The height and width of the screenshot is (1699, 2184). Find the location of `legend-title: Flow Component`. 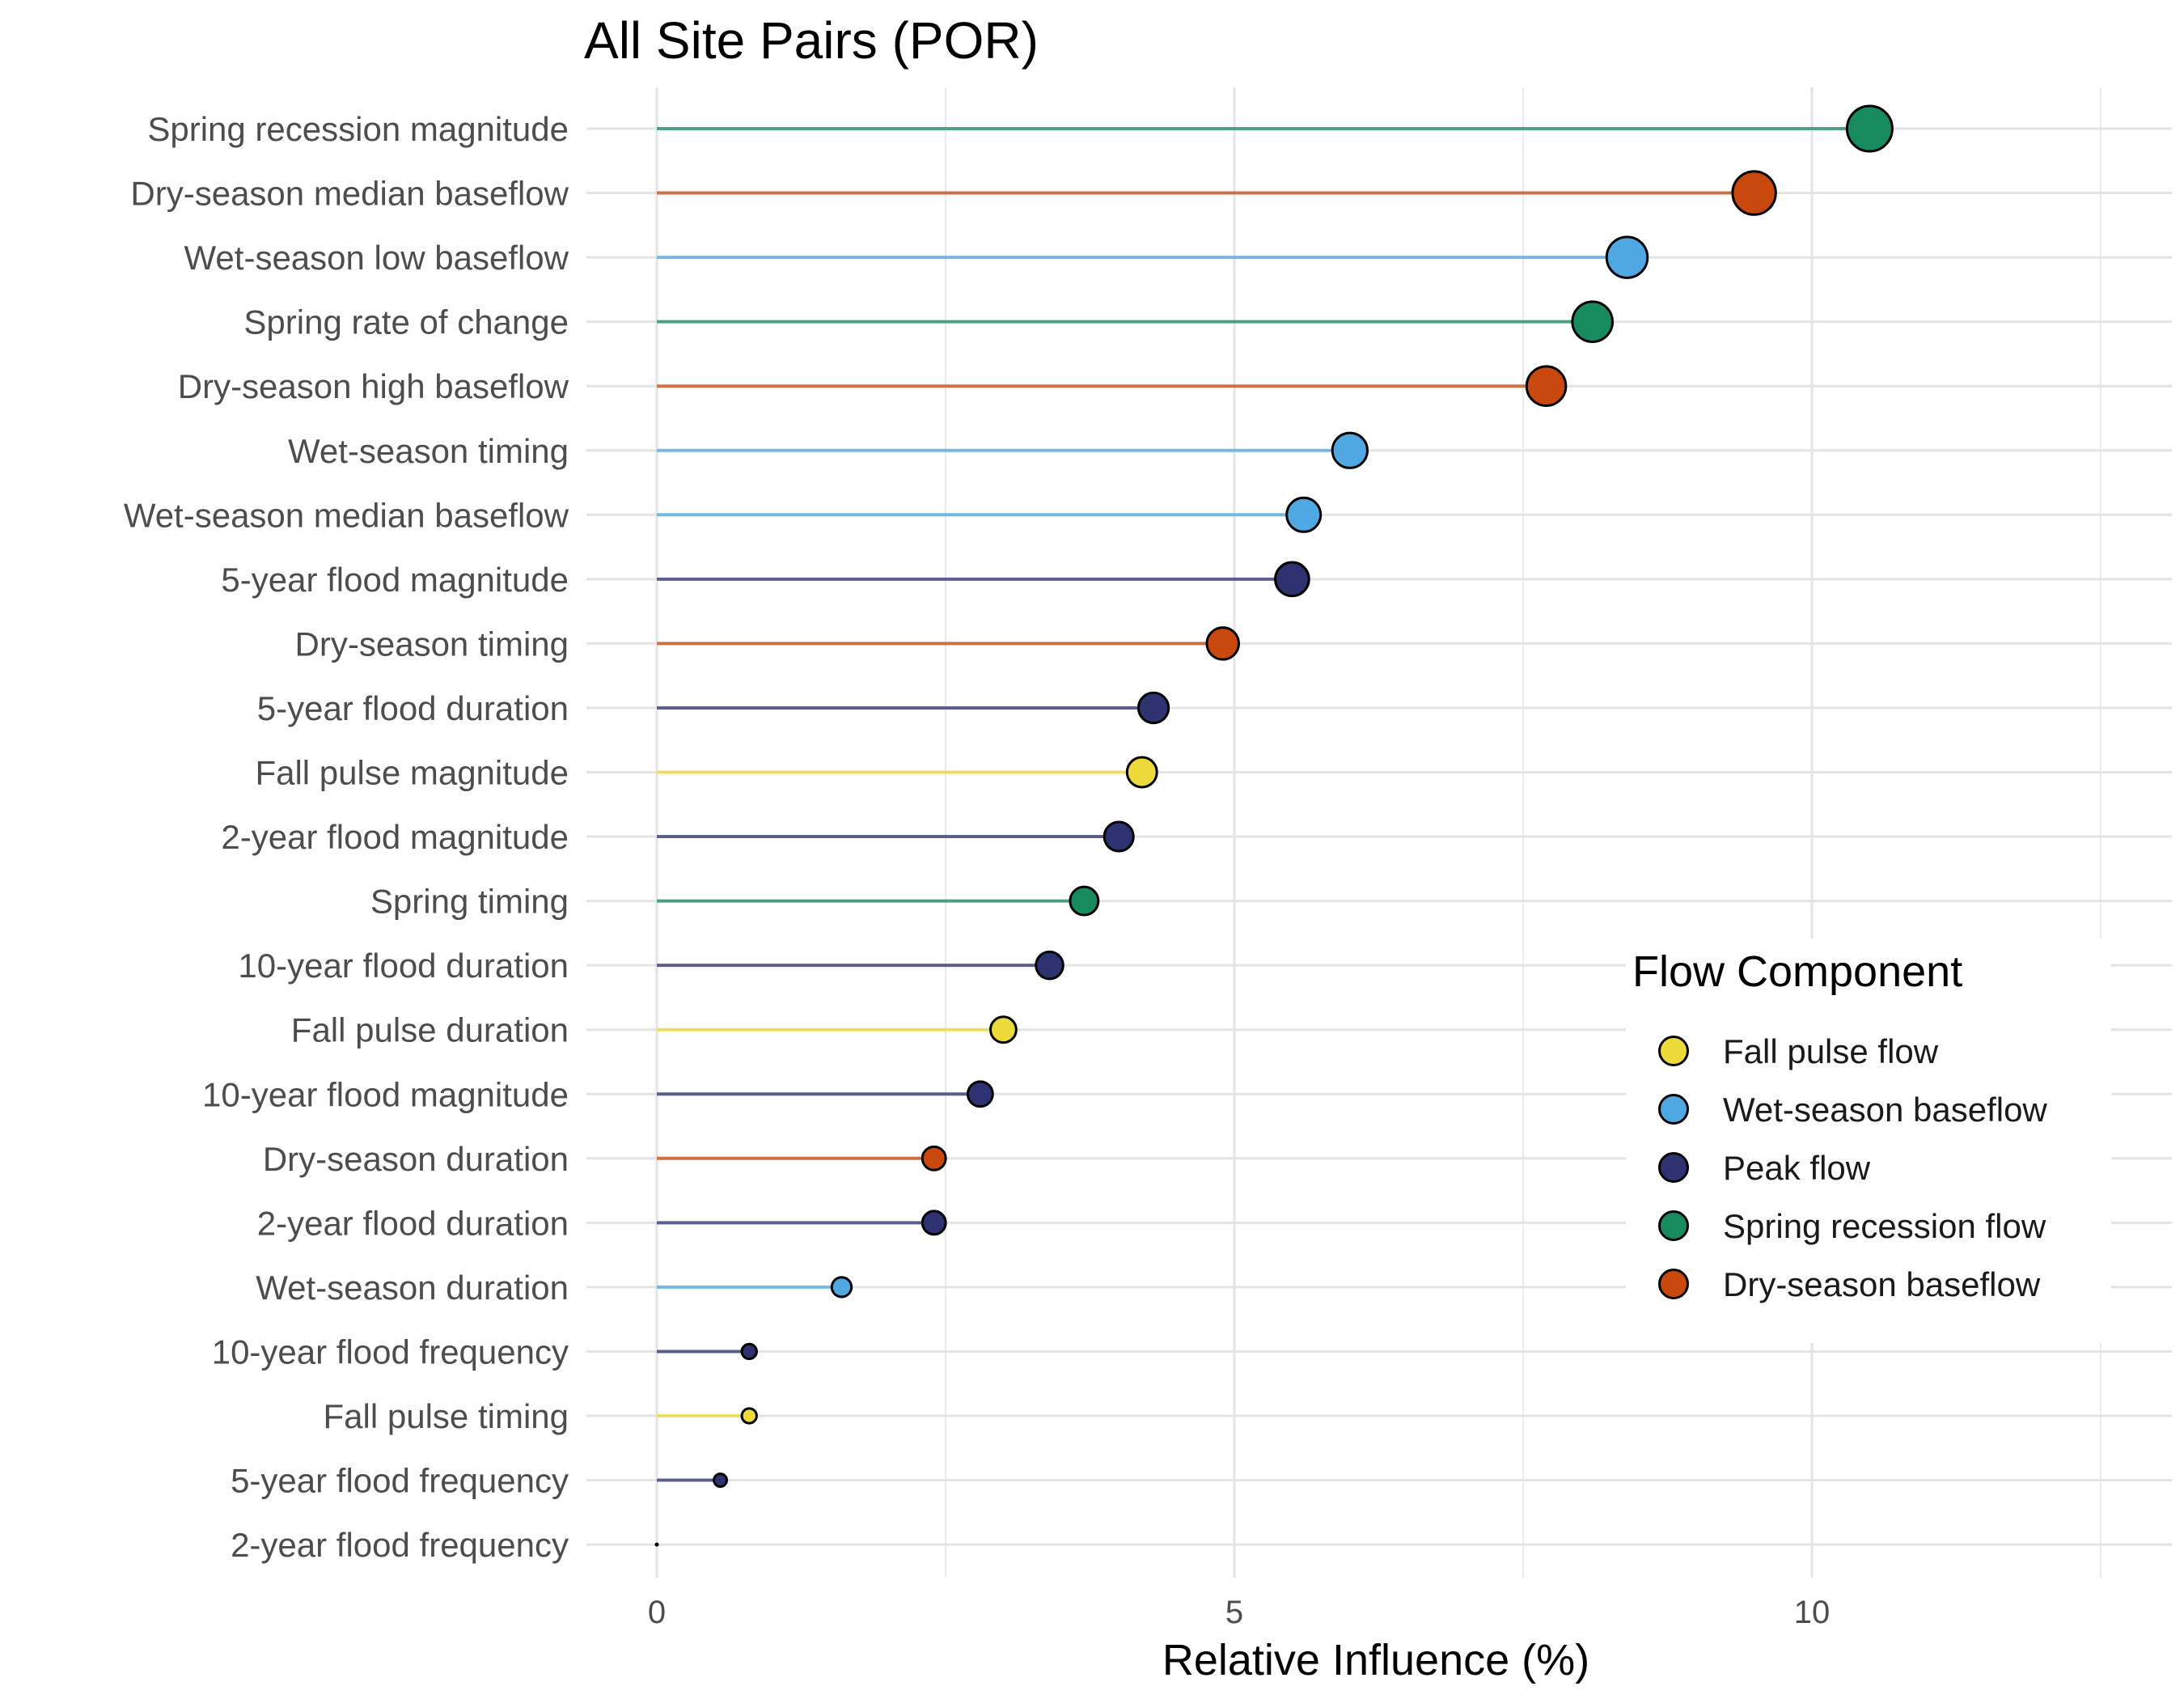

legend-title: Flow Component is located at coordinates (1797, 972).